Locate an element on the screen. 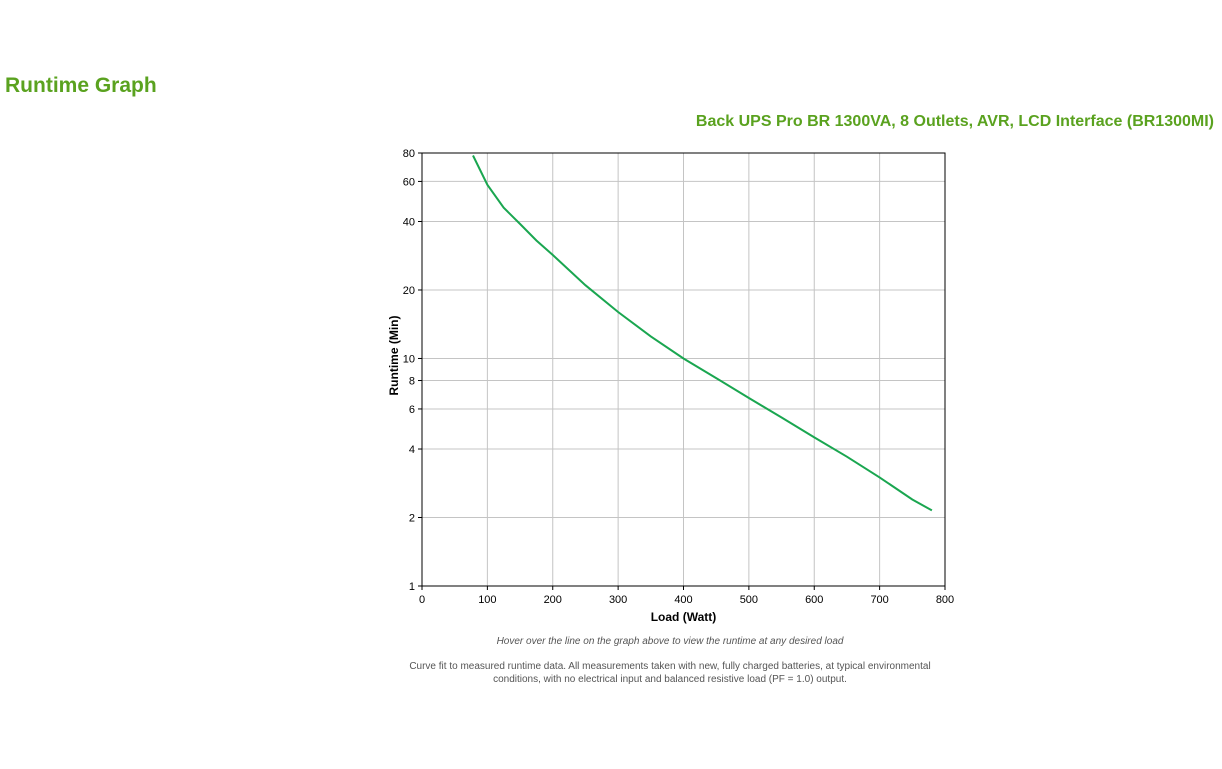 The height and width of the screenshot is (769, 1222). y-tick-label: 2 is located at coordinates (412, 519).